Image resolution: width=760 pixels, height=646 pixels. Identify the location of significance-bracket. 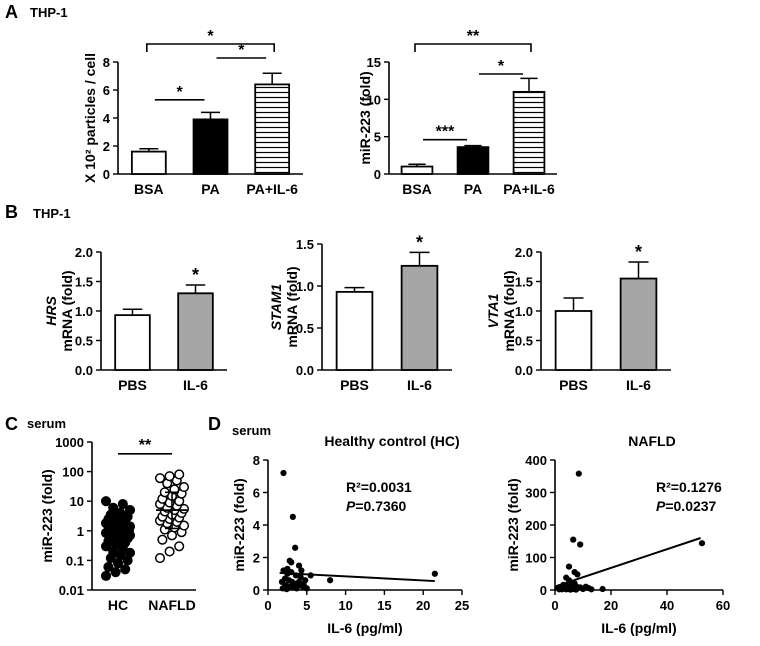
(210, 47).